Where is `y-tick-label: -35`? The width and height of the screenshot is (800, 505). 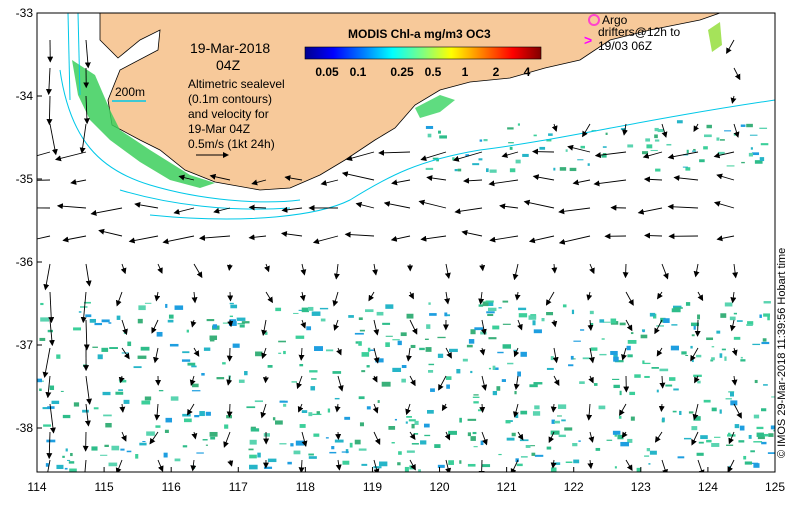
y-tick-label: -35 is located at coordinates (25, 179).